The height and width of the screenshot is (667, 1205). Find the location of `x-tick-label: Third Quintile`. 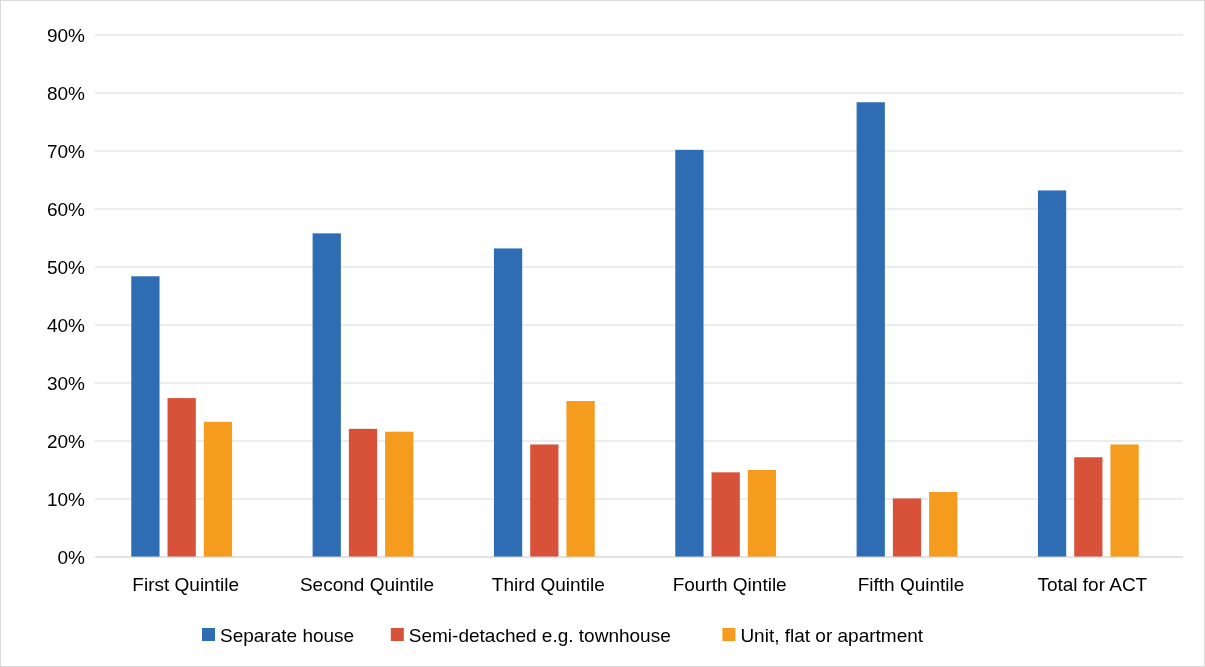

x-tick-label: Third Quintile is located at coordinates (548, 584).